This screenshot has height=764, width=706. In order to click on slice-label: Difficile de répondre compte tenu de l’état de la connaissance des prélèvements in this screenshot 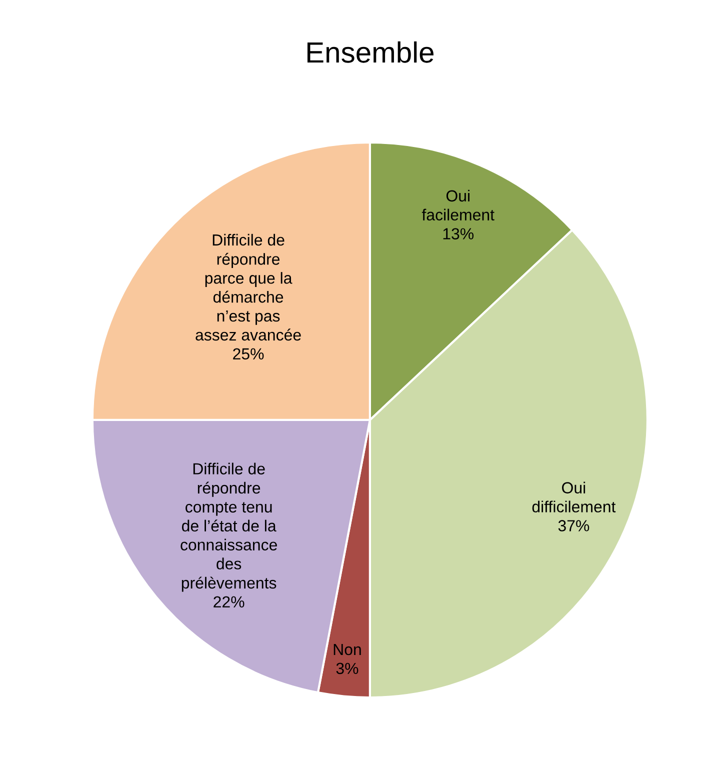, I will do `click(228, 527)`.